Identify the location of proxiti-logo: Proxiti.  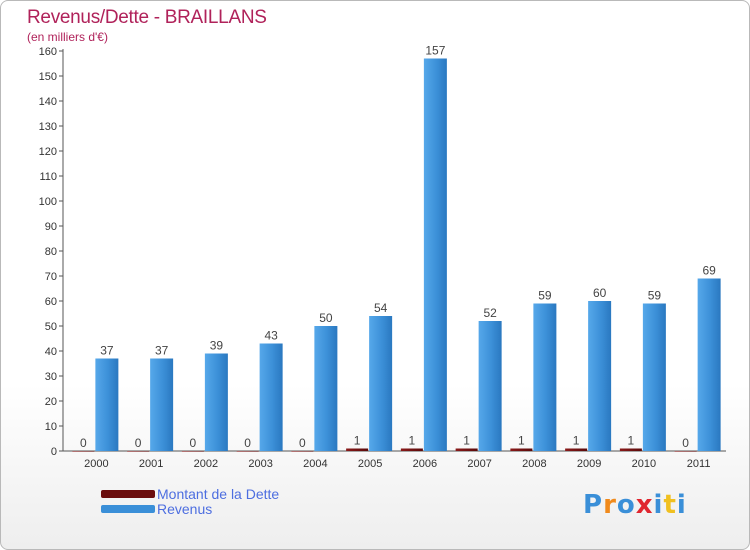
(635, 505).